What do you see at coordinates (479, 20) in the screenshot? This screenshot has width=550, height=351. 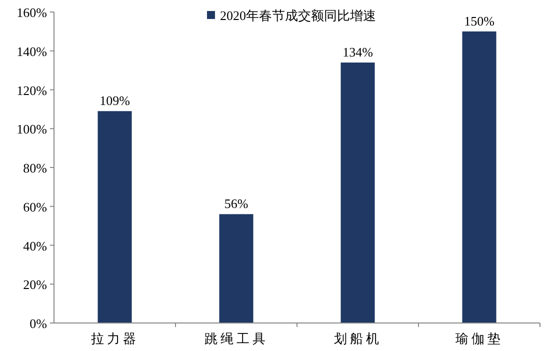 I see `data-label: 150%` at bounding box center [479, 20].